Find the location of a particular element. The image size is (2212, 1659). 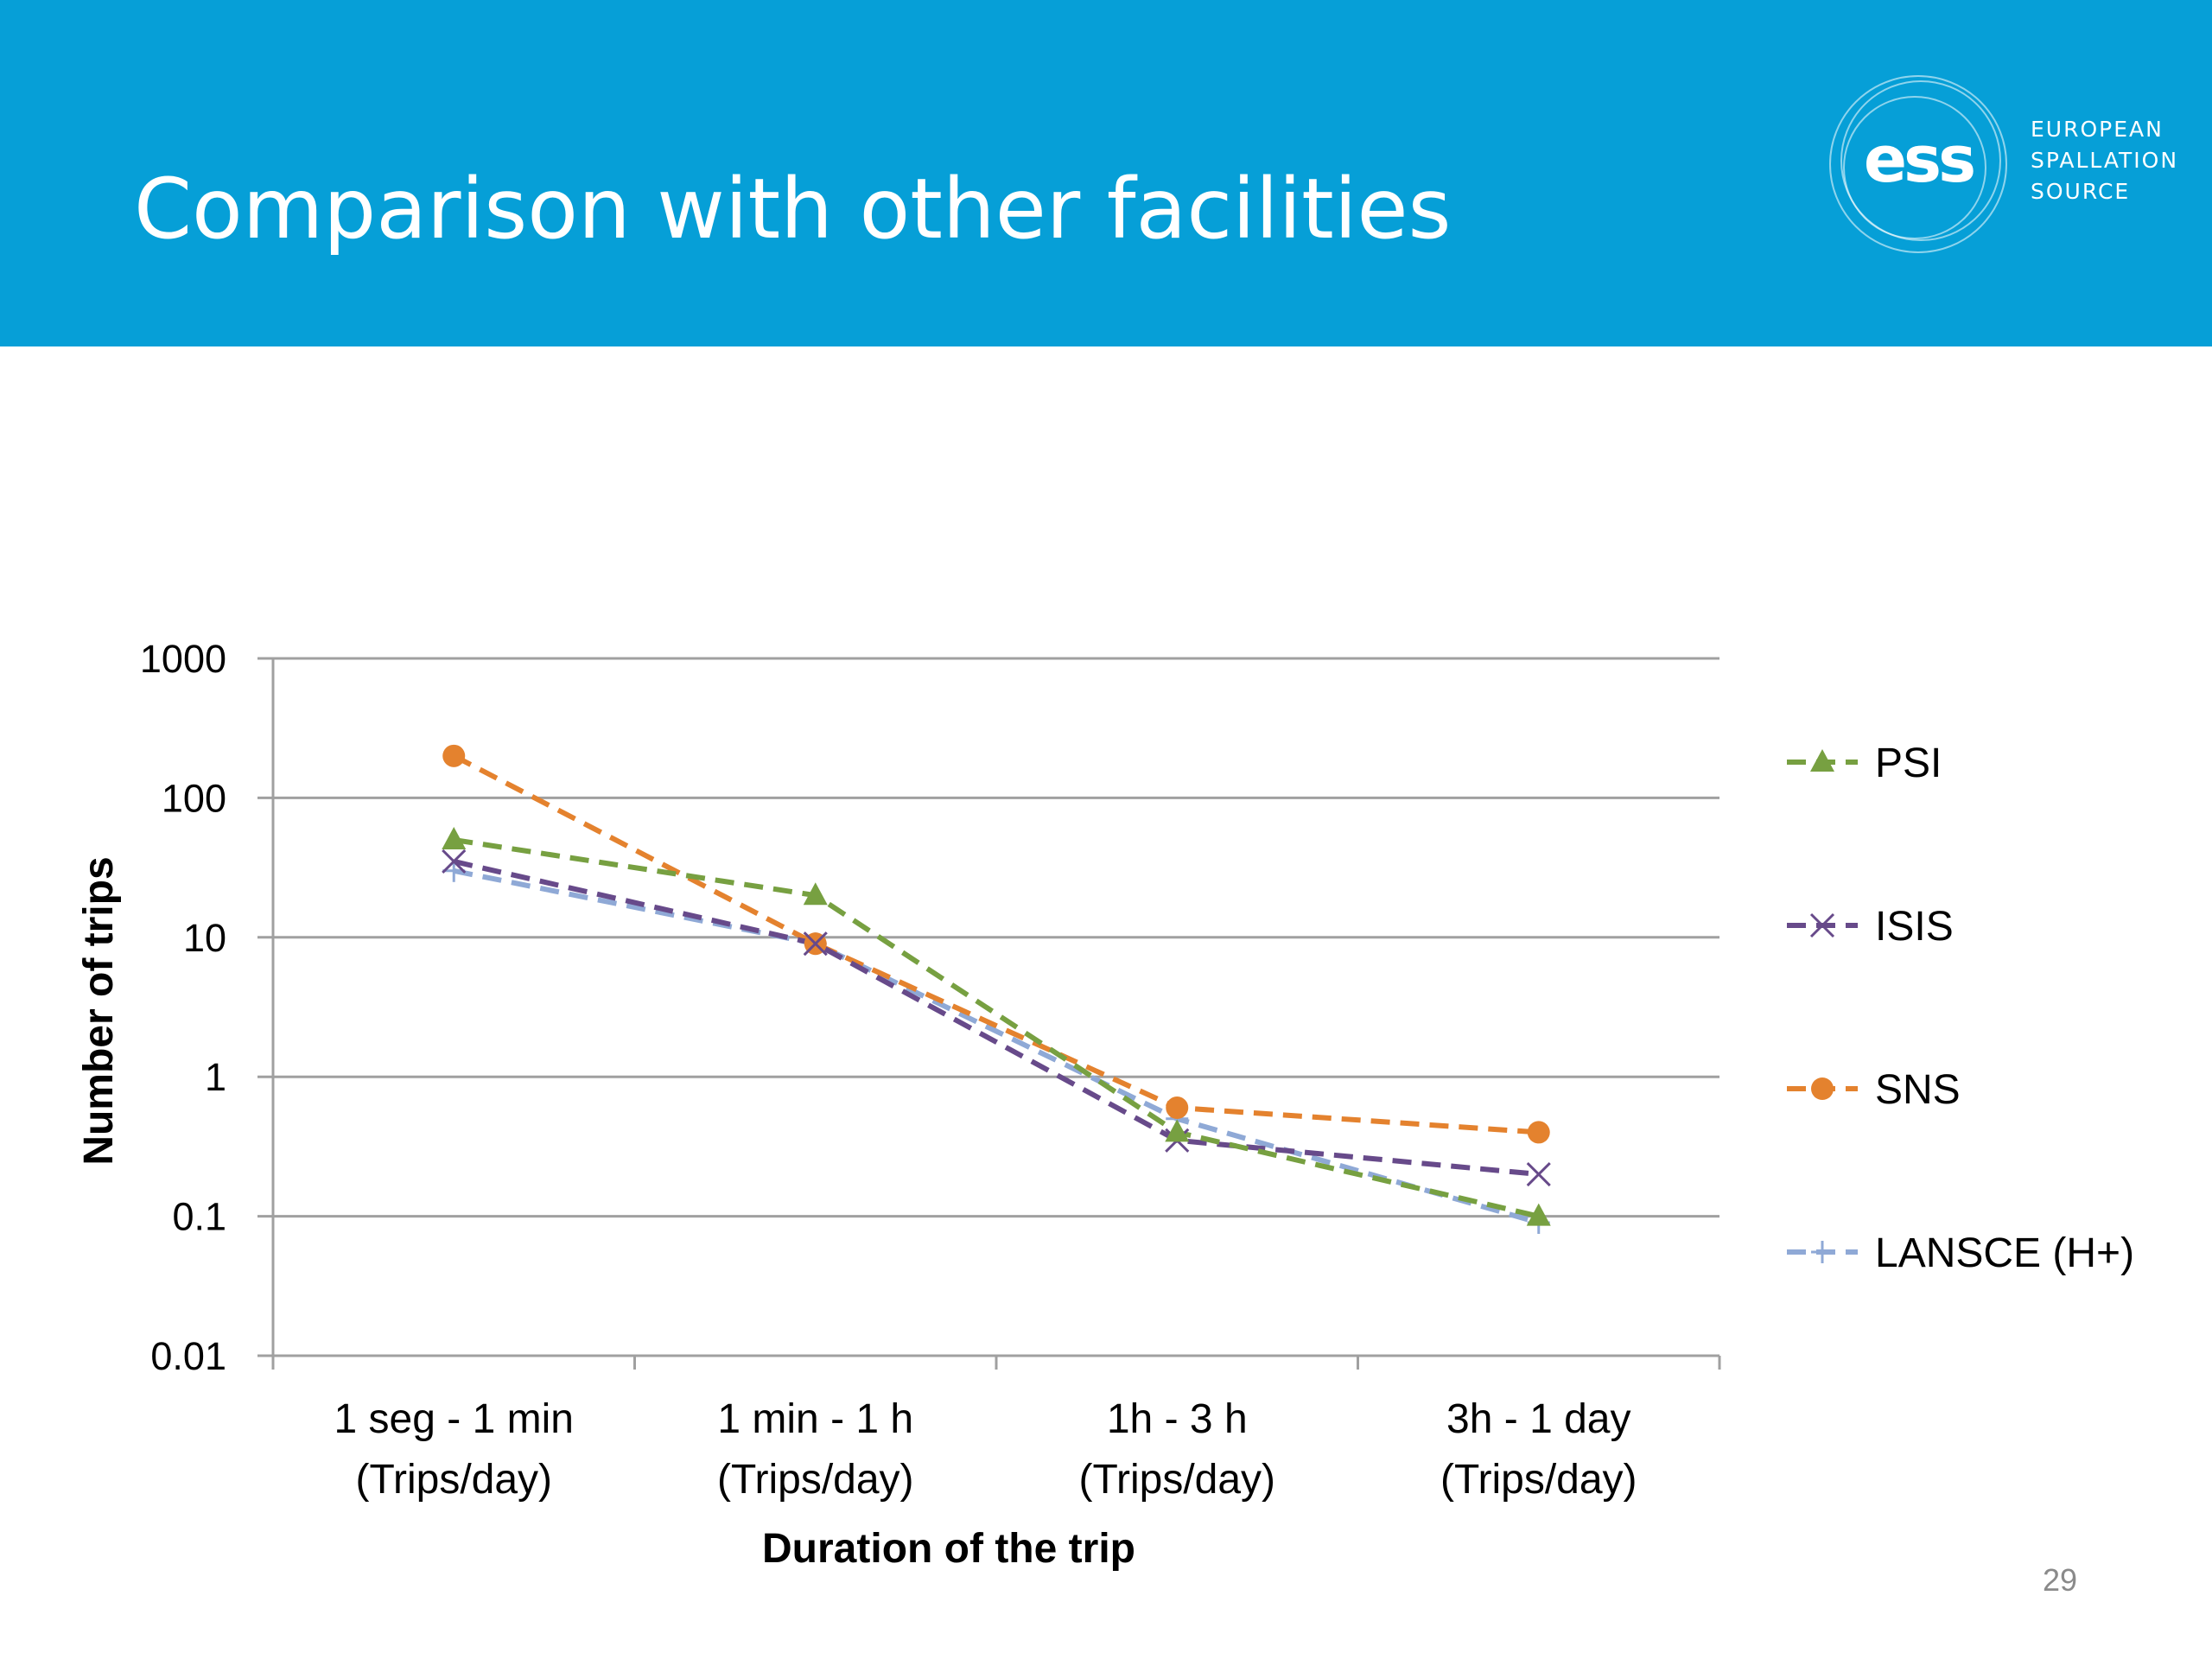

x-category-label: 3h - 1 day is located at coordinates (1538, 1419).